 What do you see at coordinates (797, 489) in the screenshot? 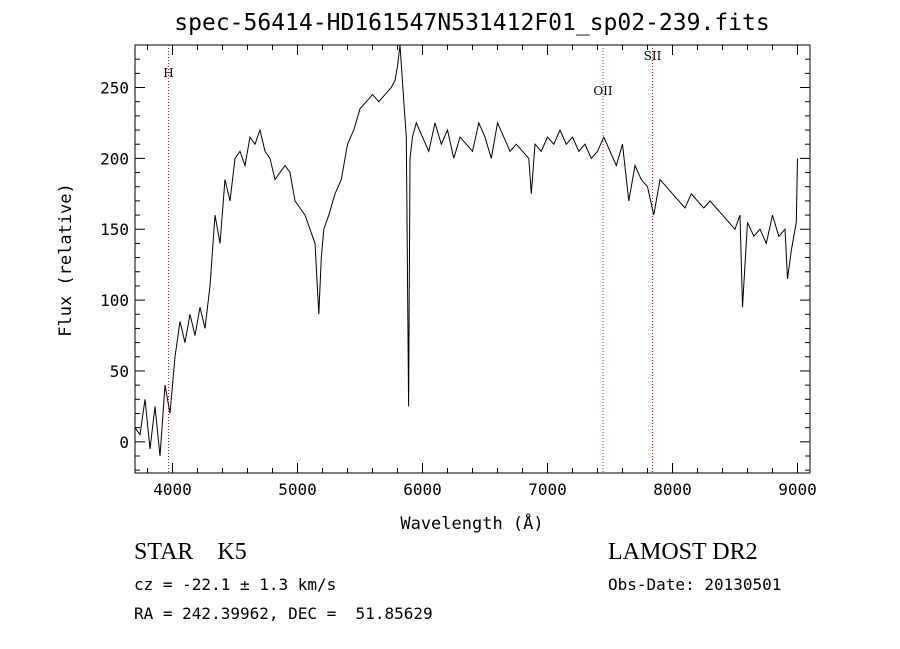
I see `x-tick-label: 9000` at bounding box center [797, 489].